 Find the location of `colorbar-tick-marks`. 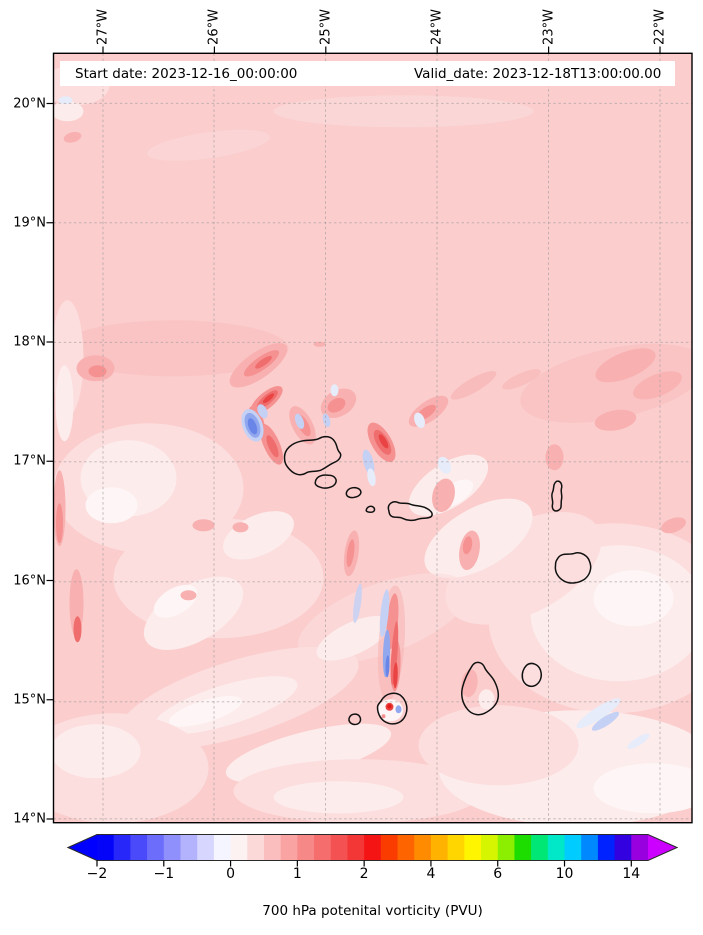

colorbar-tick-marks is located at coordinates (364, 863).